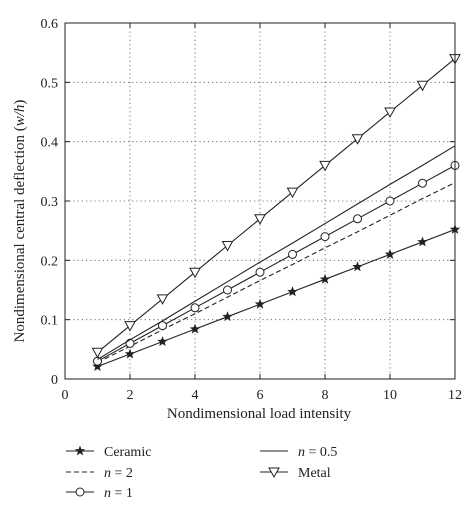 The width and height of the screenshot is (474, 513). Describe the element at coordinates (65, 395) in the screenshot. I see `x-tick-label: 0` at that location.